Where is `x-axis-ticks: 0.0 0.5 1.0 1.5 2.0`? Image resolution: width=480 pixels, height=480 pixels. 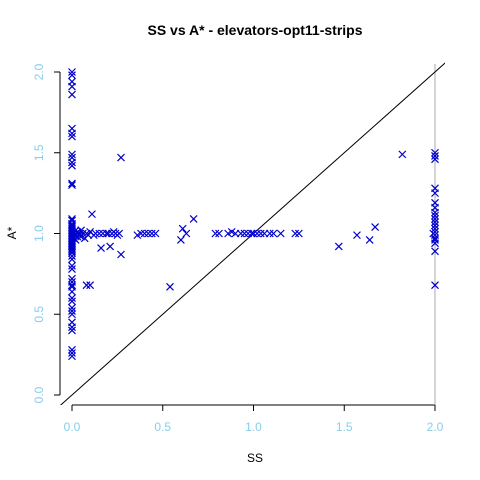 x-axis-ticks: 0.0 0.5 1.0 1.5 2.0 is located at coordinates (254, 419).